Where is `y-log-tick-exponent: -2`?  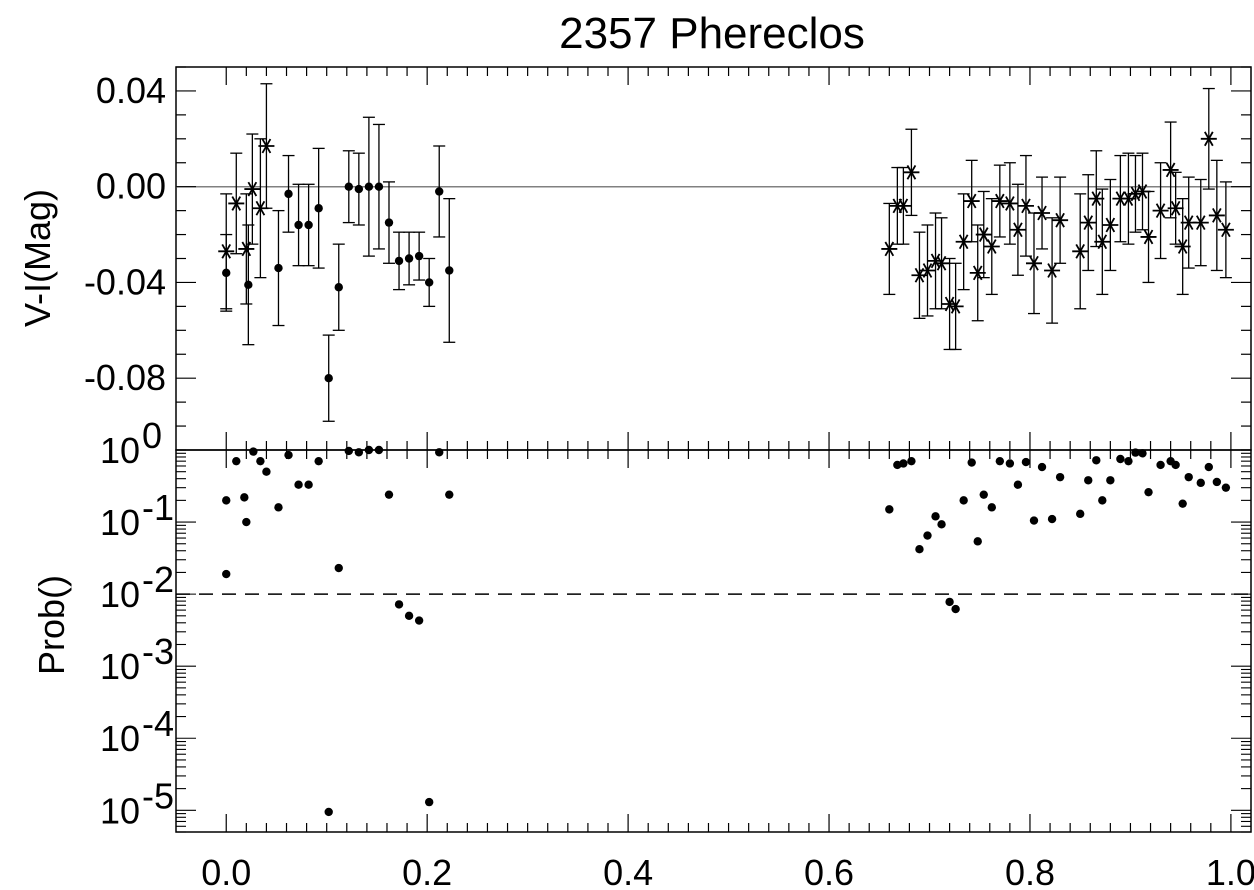 y-log-tick-exponent: -2 is located at coordinates (158, 579).